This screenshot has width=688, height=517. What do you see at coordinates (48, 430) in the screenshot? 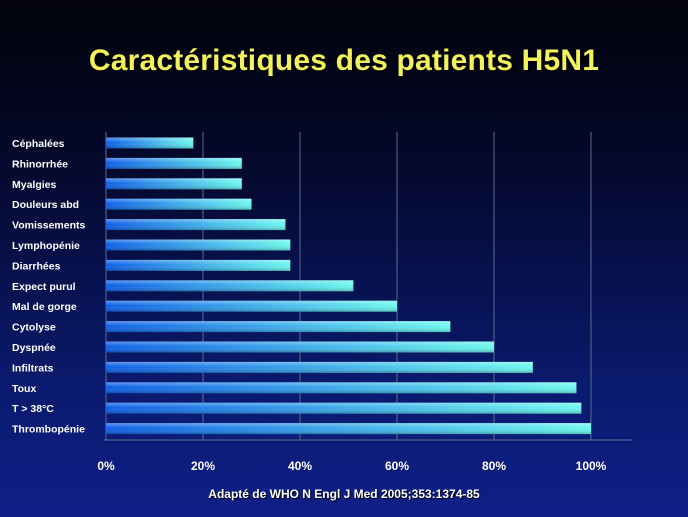
I see `category-label: Thrombopénie` at bounding box center [48, 430].